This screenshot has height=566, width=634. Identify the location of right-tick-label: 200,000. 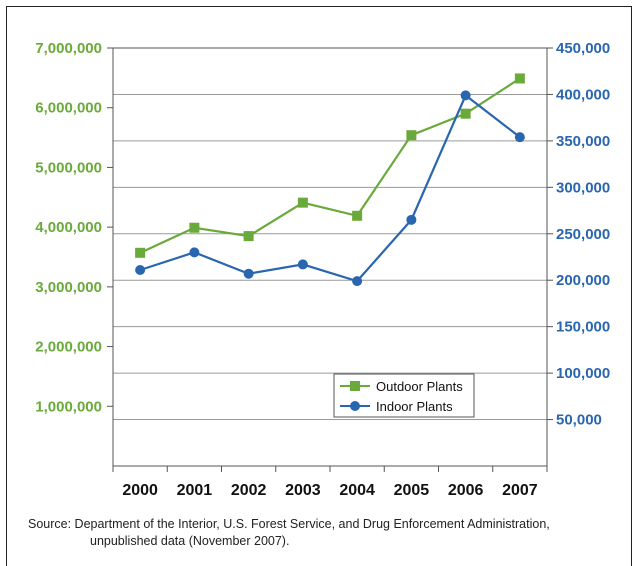
(583, 280).